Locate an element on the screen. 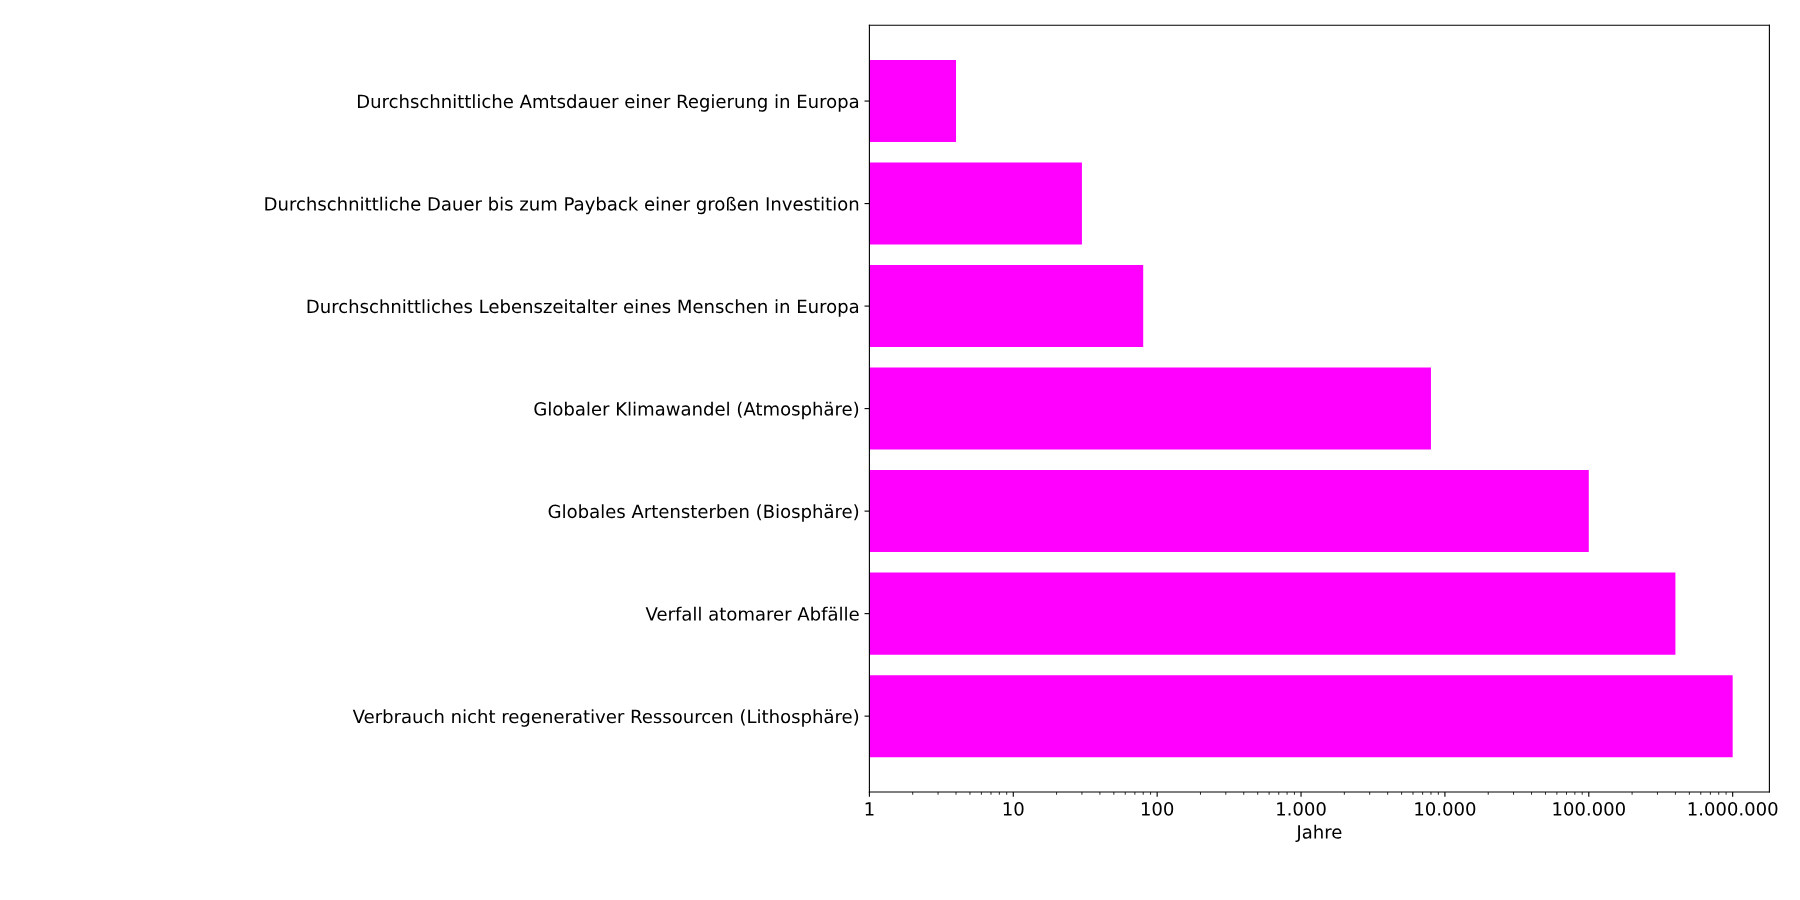 The width and height of the screenshot is (1800, 900). x-tick-label: 10.000 is located at coordinates (1445, 809).